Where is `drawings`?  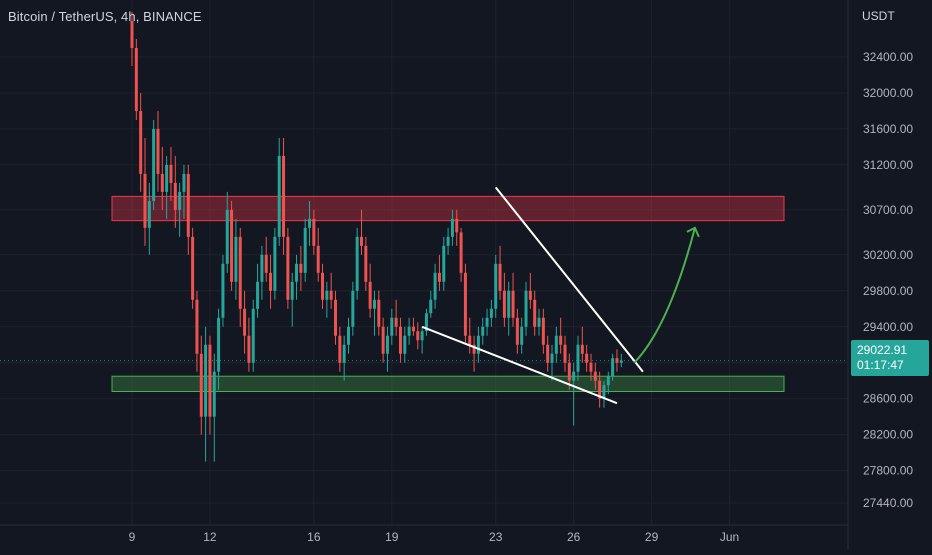
drawings is located at coordinates (560, 295).